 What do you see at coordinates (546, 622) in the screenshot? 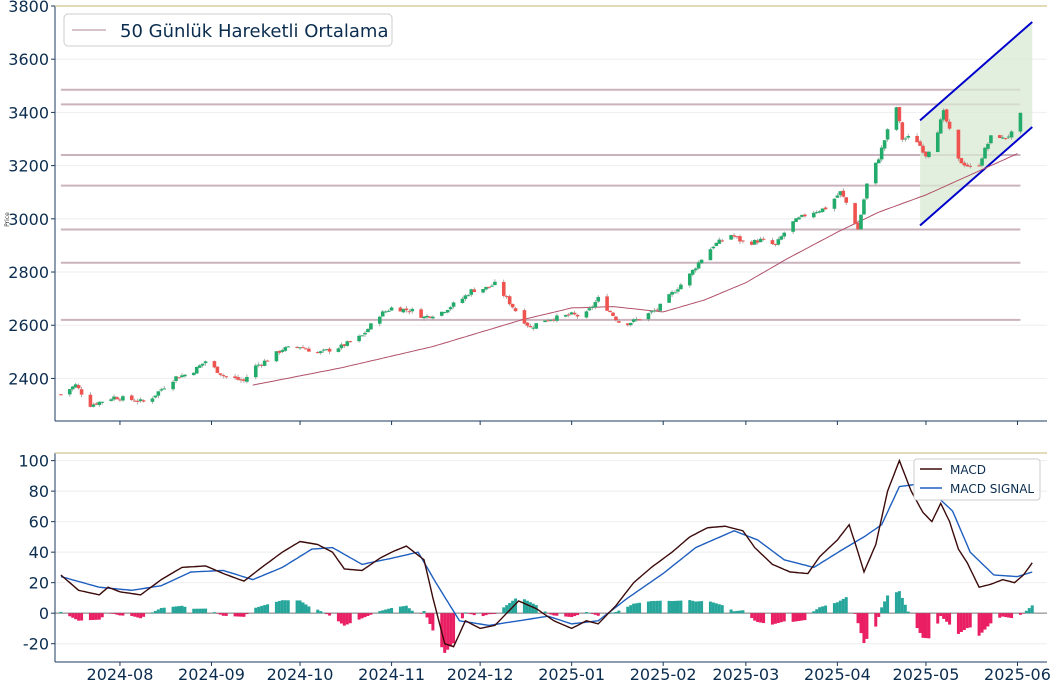
I see `macd-histogram` at bounding box center [546, 622].